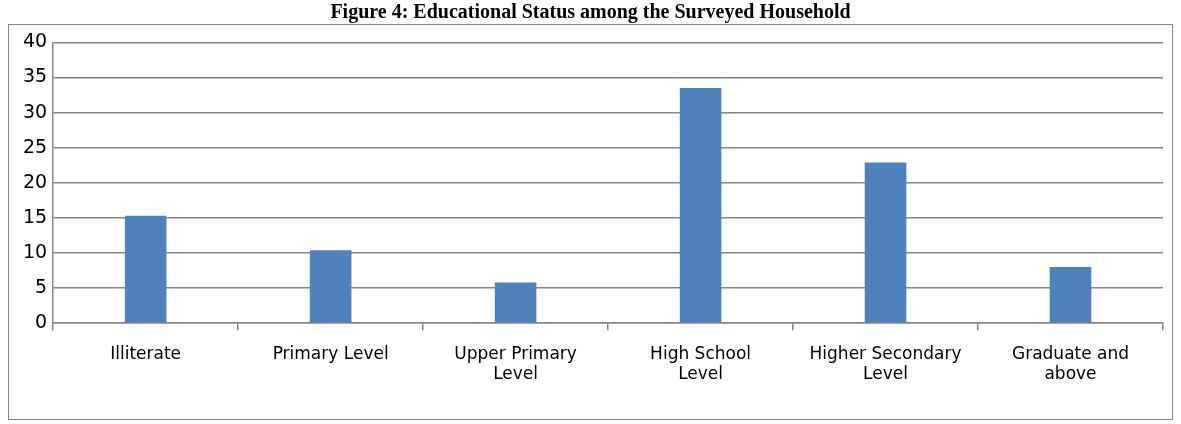  I want to click on y-tick-label: 0, so click(41, 321).